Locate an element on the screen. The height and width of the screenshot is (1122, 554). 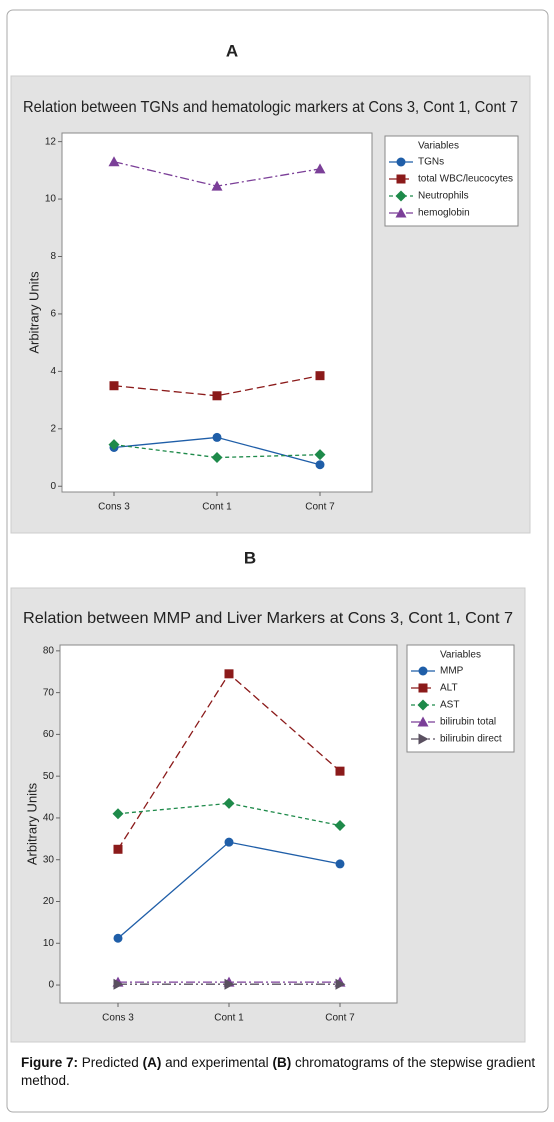
legend-label: total WBC/leucocytes is located at coordinates (465, 179).